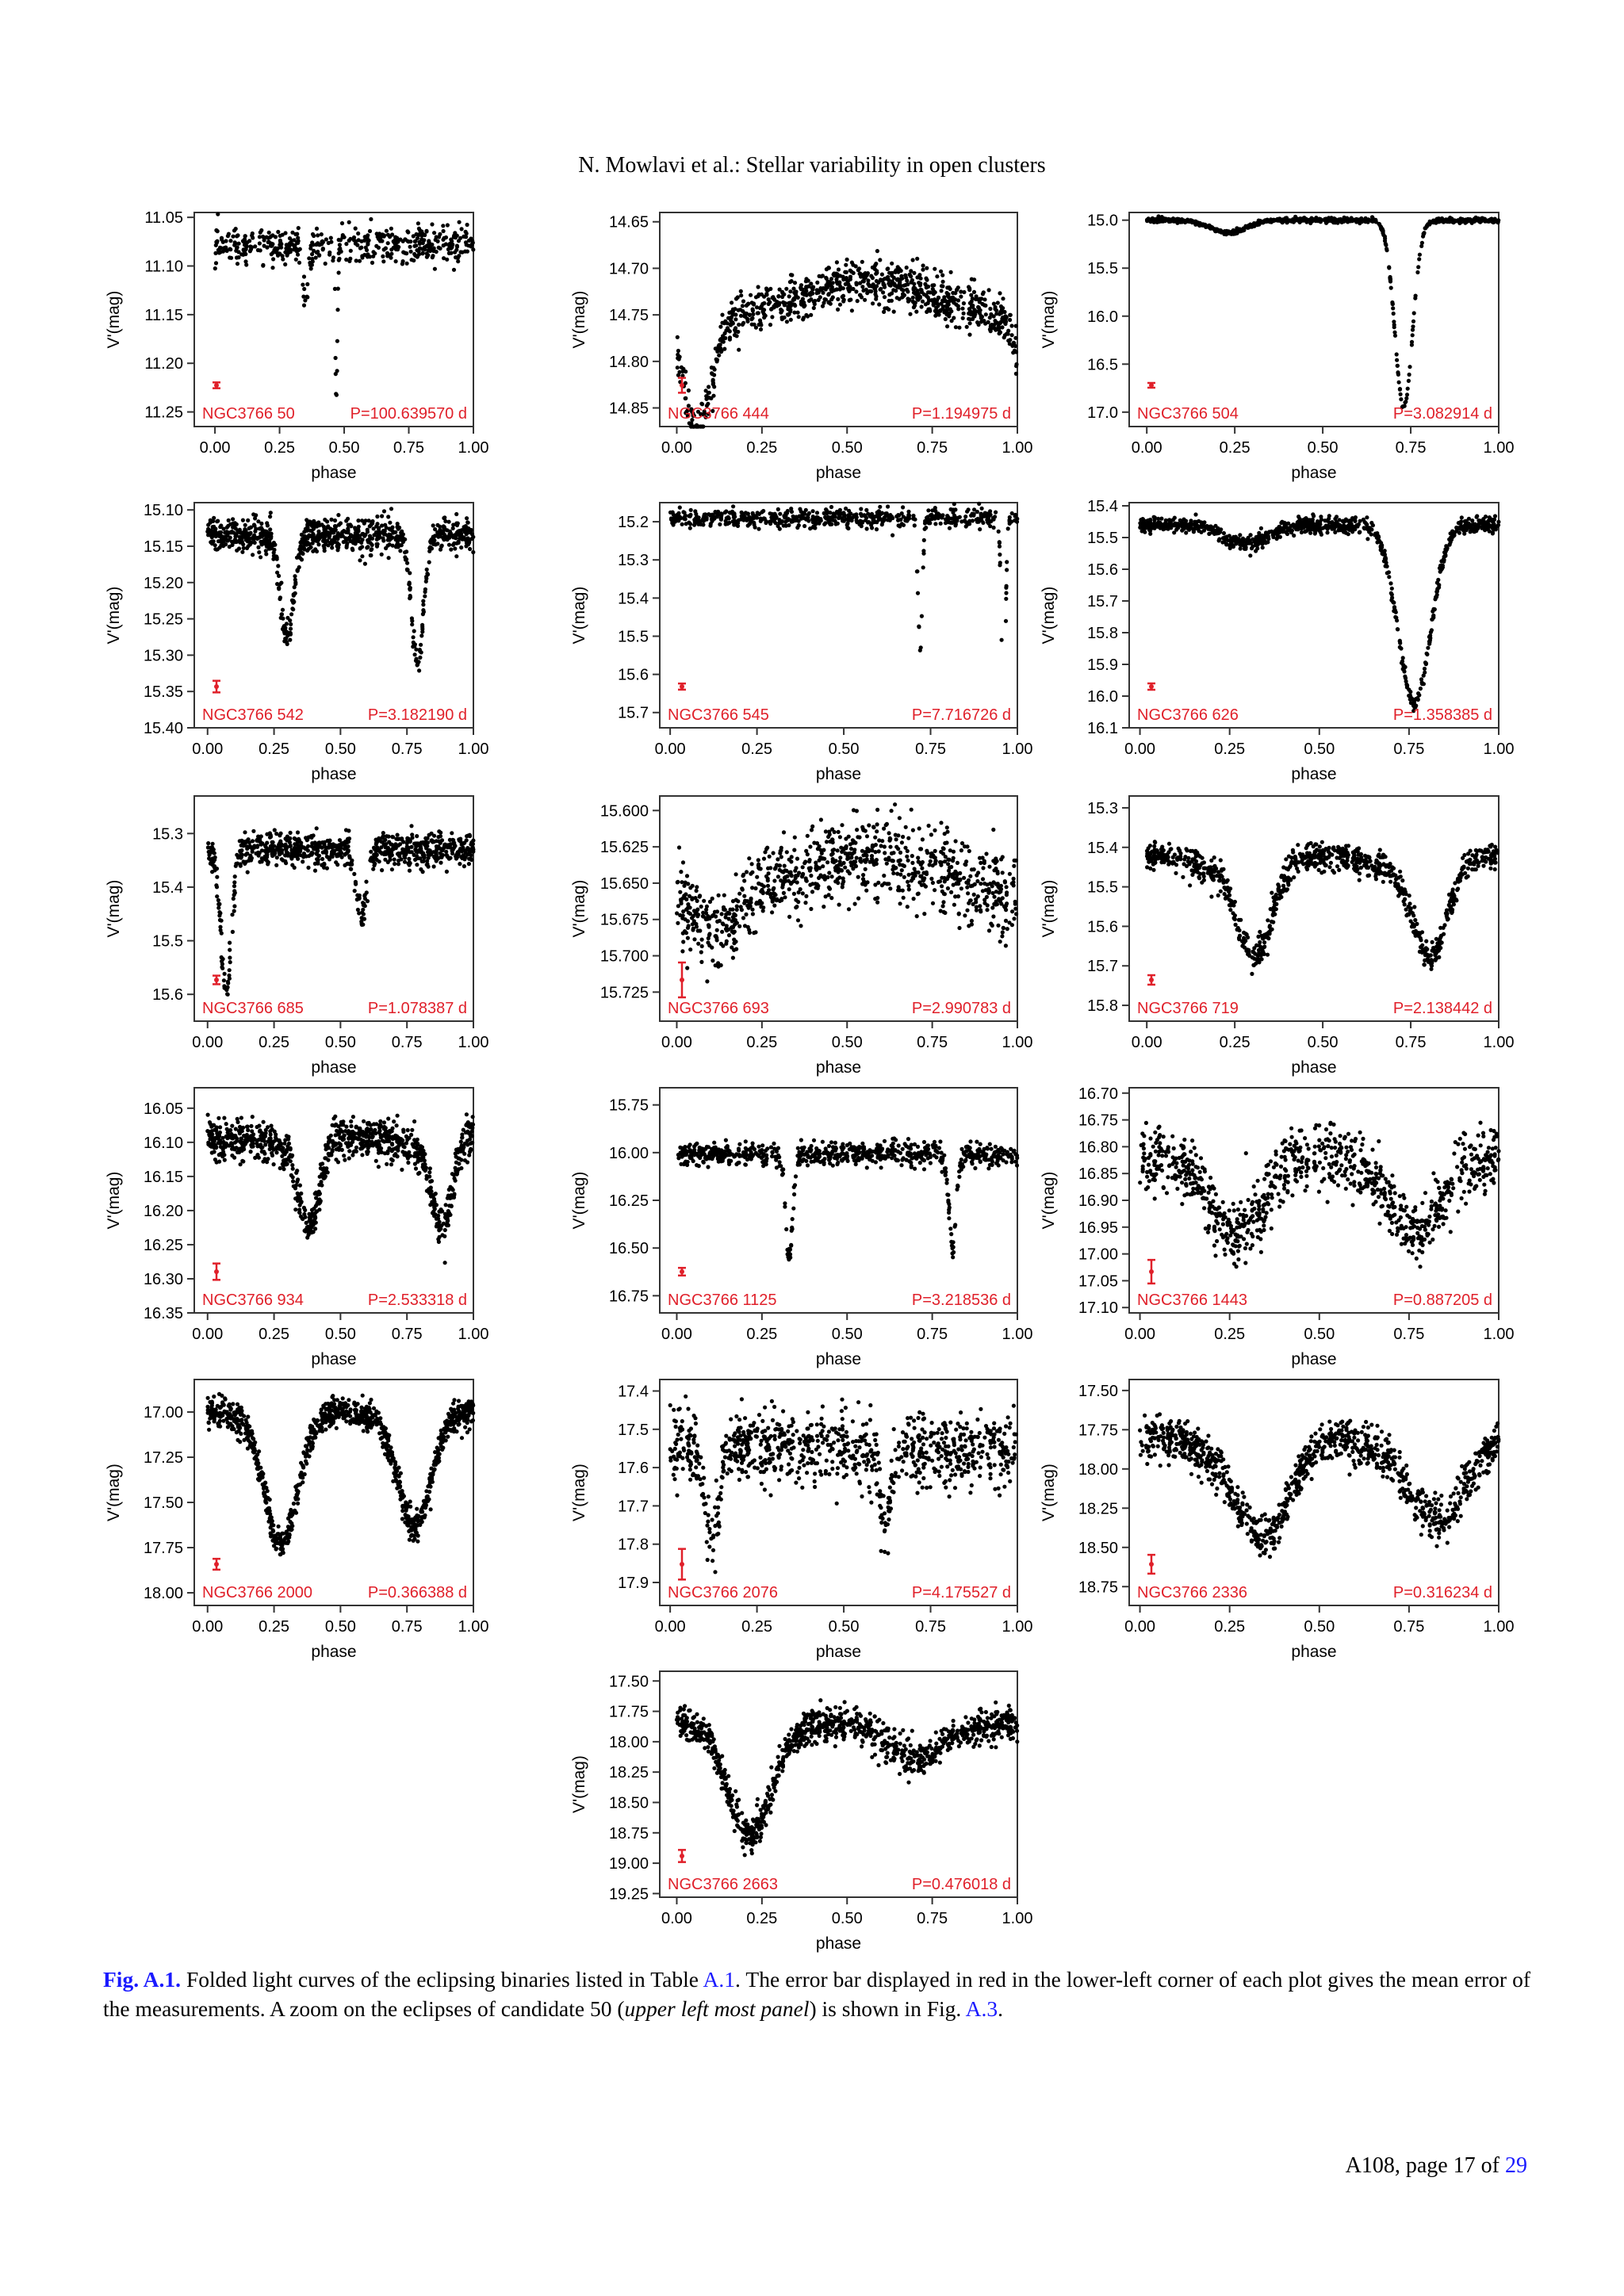  Describe the element at coordinates (1017, 448) in the screenshot. I see `x-tick-label: 1.00` at that location.